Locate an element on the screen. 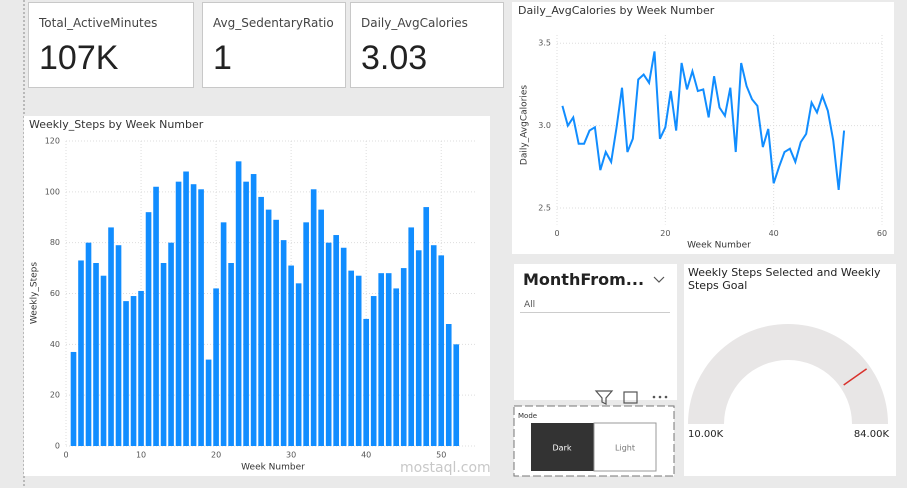 Image resolution: width=907 pixels, height=488 pixels. kpi-card: Total_ActiveMinutes 107K is located at coordinates (111, 45).